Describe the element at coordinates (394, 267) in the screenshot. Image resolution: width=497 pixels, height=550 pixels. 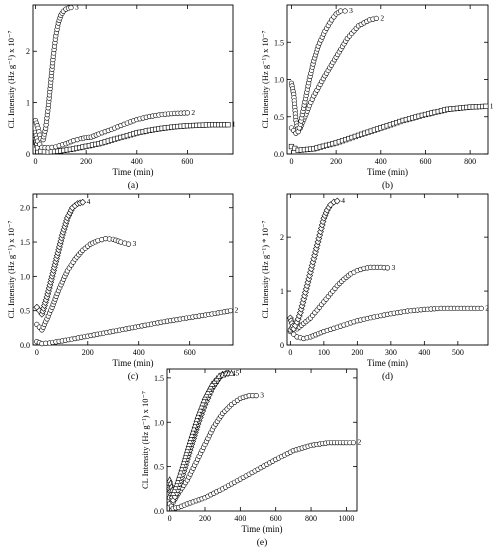
I see `series-label: 3` at that location.